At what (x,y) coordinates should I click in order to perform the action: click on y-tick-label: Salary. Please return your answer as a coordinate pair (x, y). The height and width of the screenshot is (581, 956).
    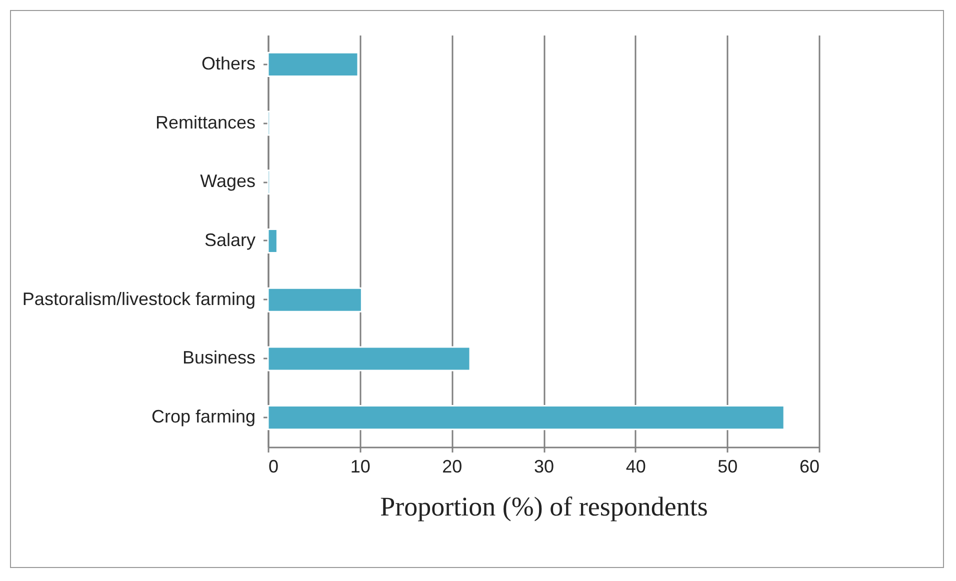
    Looking at the image, I should click on (230, 240).